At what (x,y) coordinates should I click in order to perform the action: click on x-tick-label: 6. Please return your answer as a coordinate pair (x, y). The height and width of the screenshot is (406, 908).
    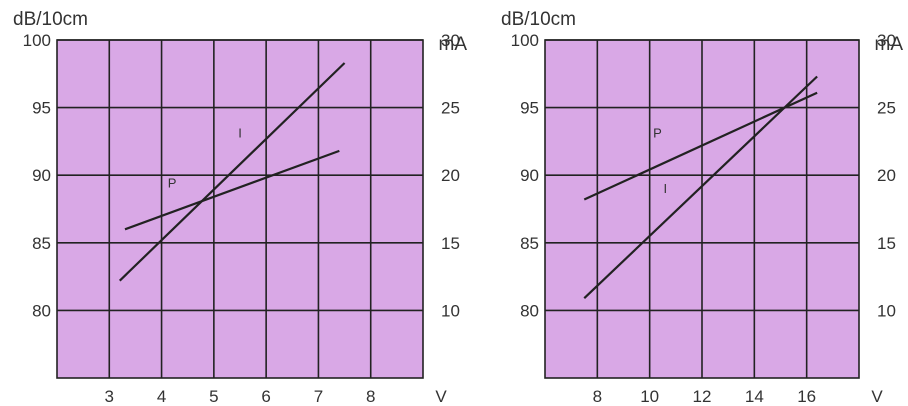
    Looking at the image, I should click on (265, 396).